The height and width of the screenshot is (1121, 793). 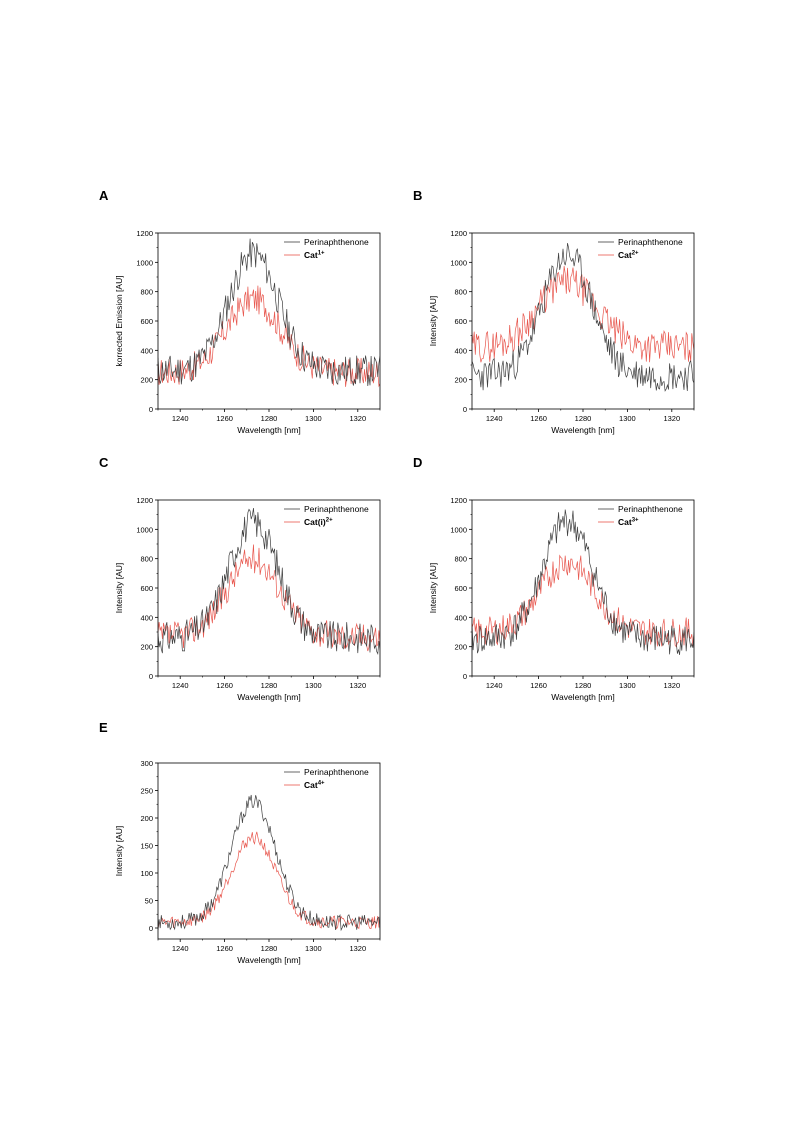 What do you see at coordinates (146, 873) in the screenshot?
I see `y-tick-label: 100` at bounding box center [146, 873].